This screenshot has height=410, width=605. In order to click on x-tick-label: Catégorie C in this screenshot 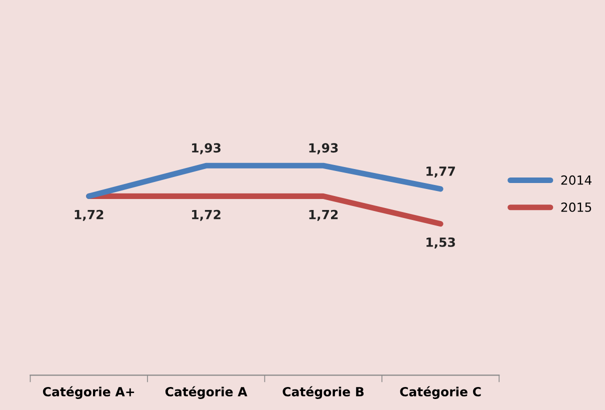, I will do `click(440, 392)`.